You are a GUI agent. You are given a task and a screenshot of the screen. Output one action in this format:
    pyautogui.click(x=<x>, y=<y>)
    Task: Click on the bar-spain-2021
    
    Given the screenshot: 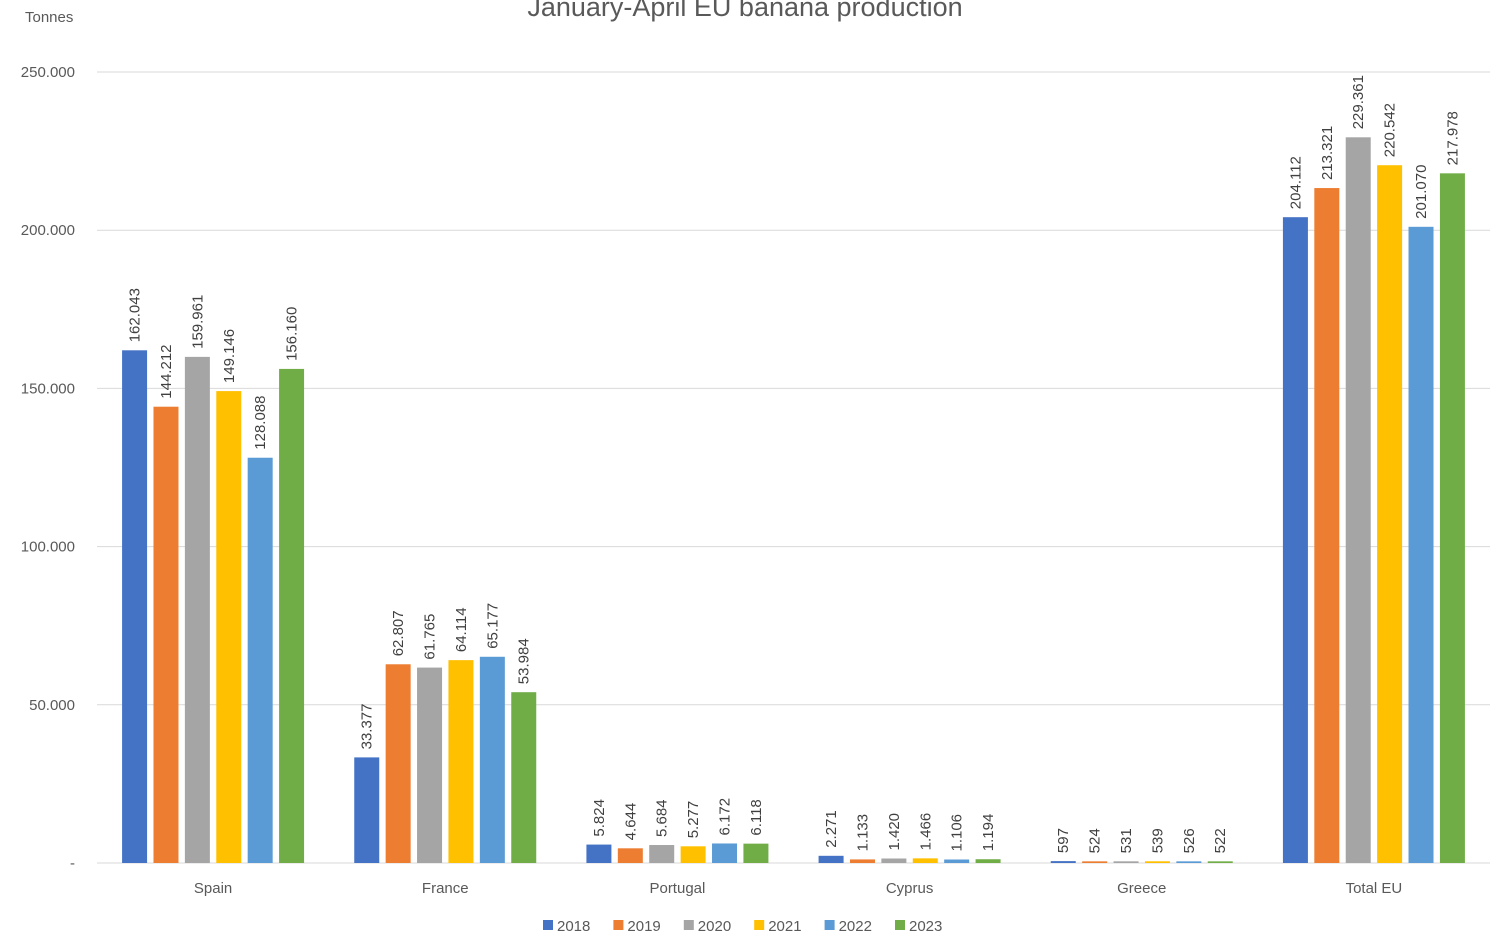 What is the action you would take?
    pyautogui.click(x=229, y=627)
    